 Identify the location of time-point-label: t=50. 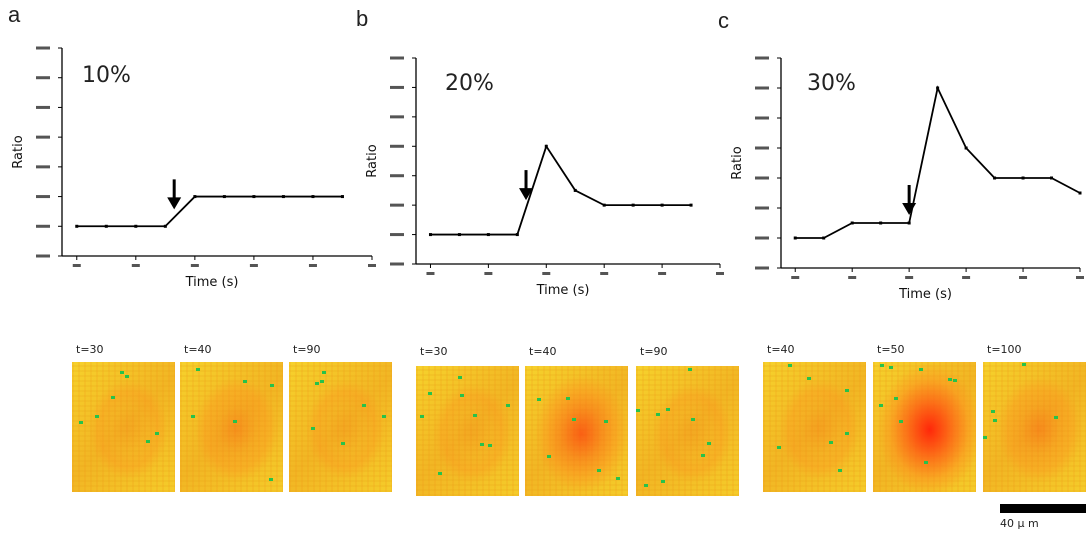
(891, 349).